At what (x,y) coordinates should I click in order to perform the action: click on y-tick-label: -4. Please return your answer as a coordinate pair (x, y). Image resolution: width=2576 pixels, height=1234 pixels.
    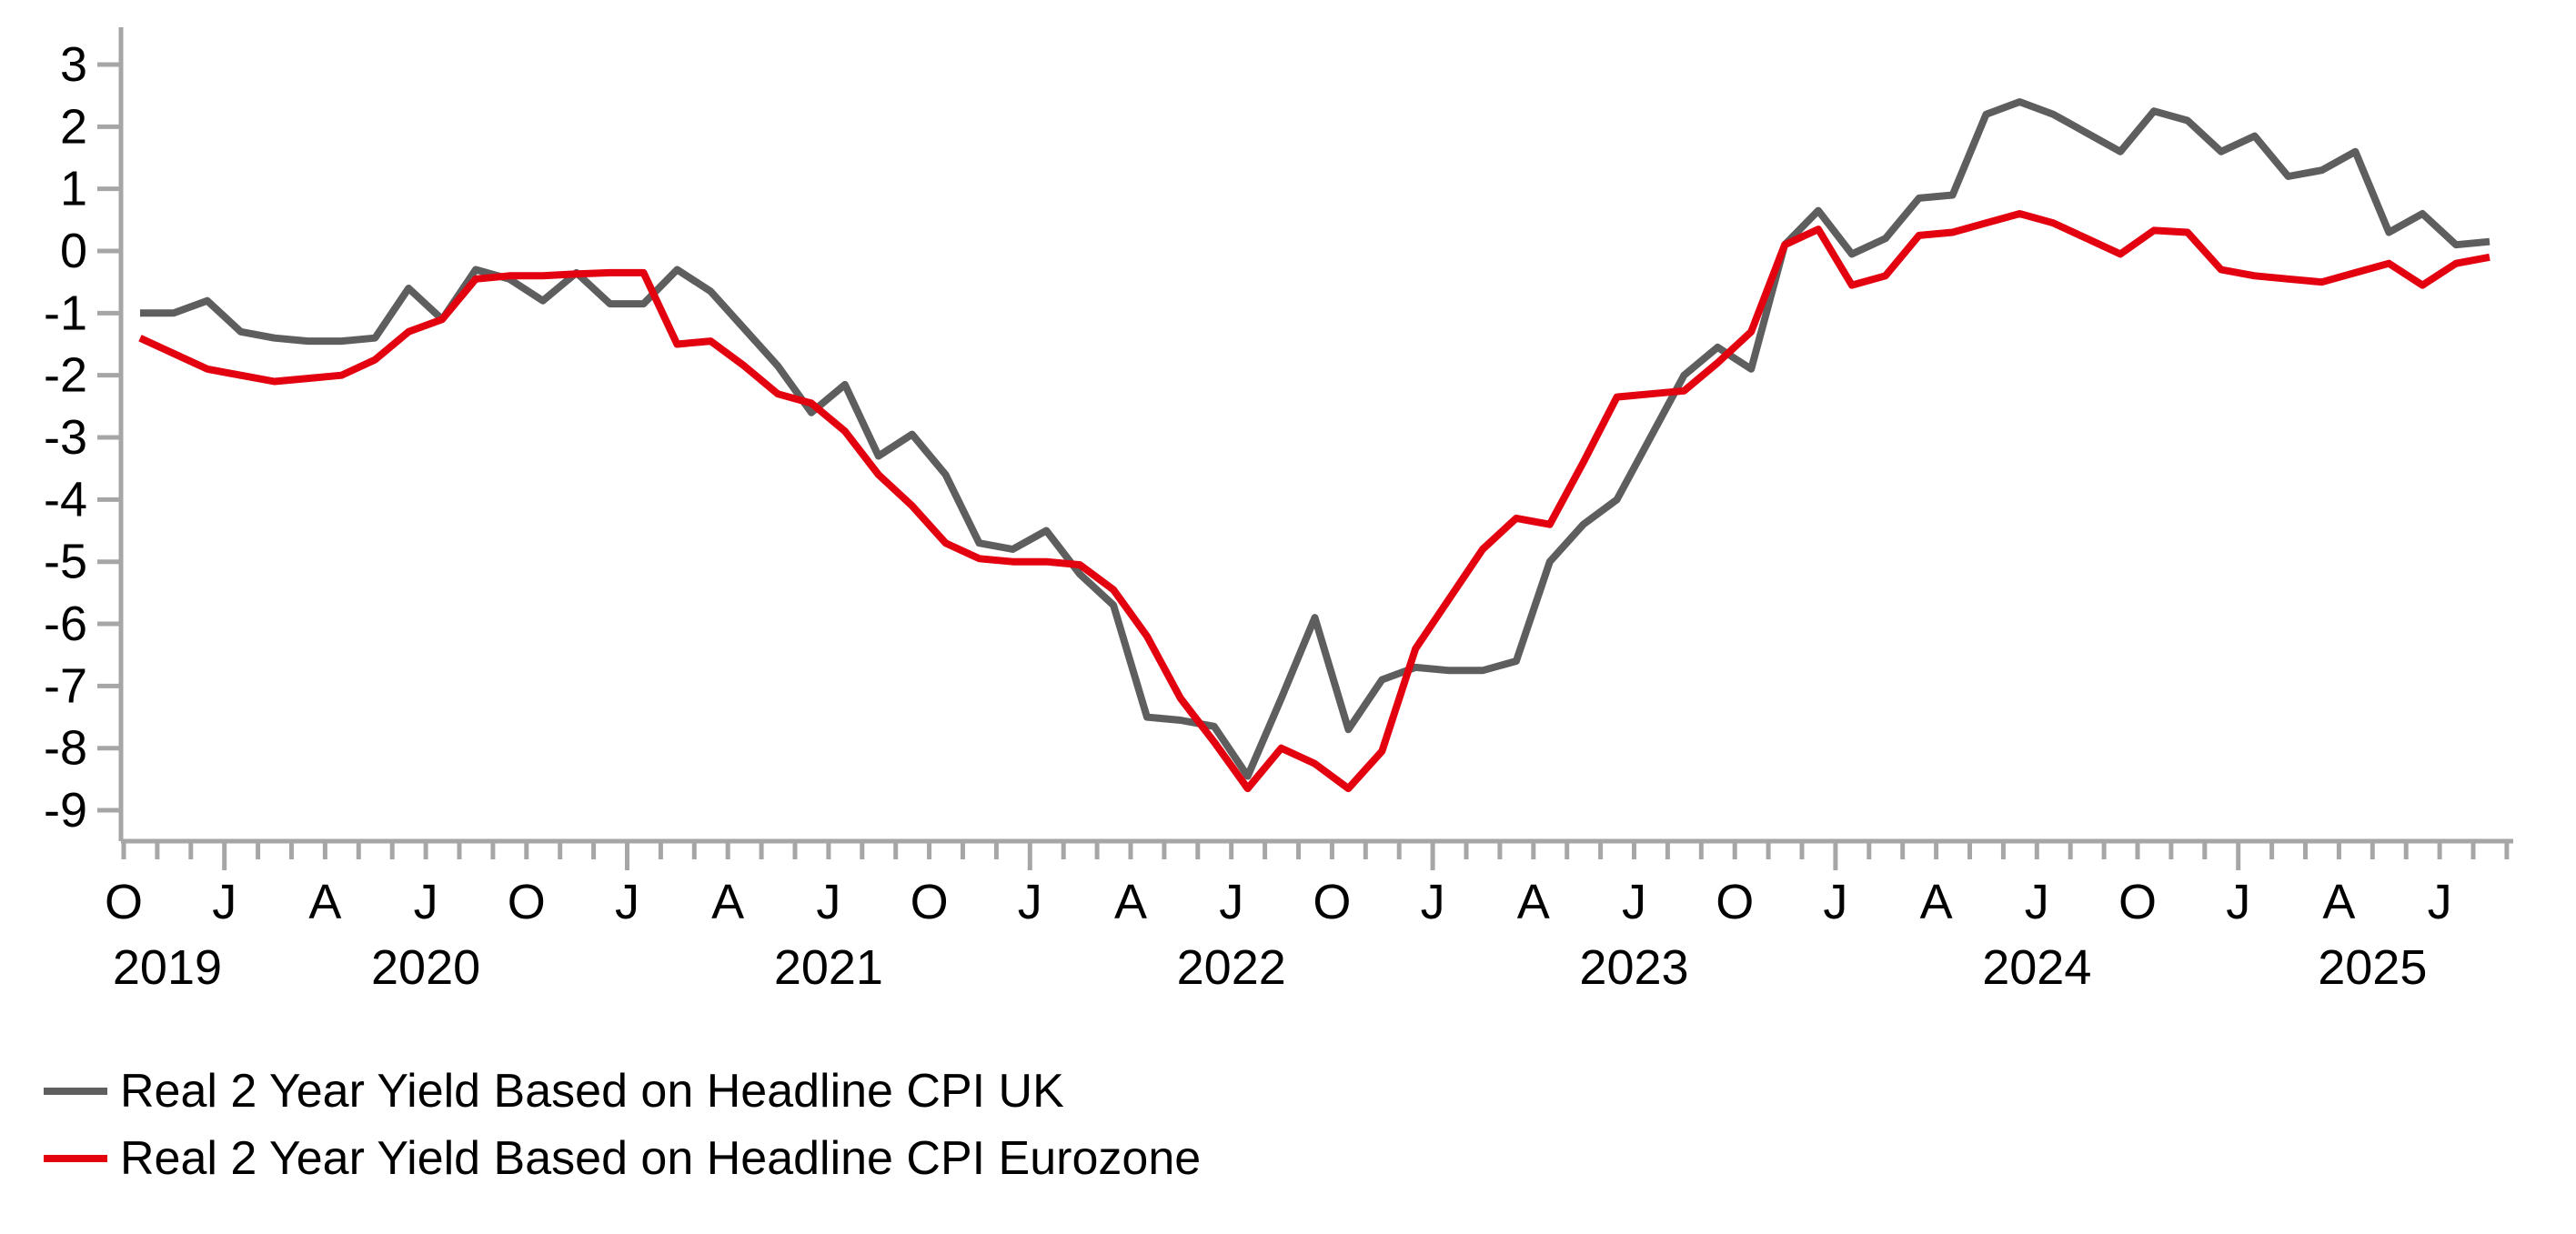
    Looking at the image, I should click on (65, 499).